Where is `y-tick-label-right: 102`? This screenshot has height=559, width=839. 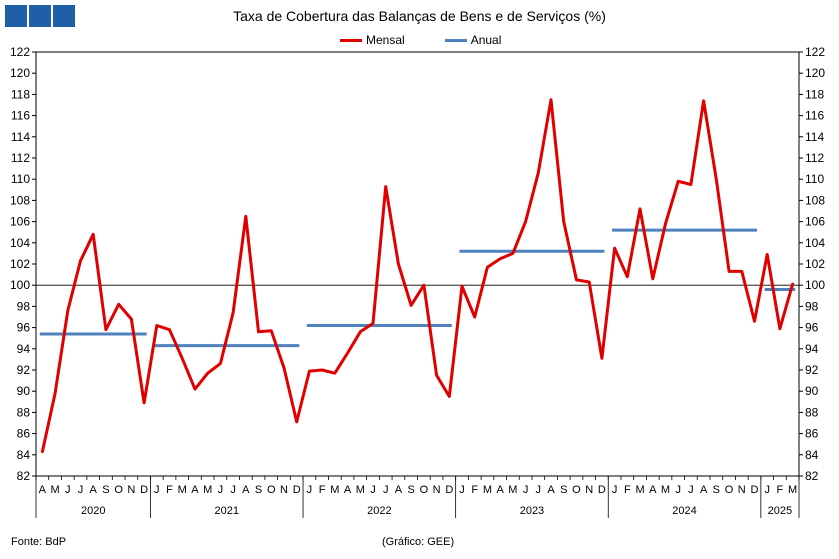
y-tick-label-right: 102 is located at coordinates (815, 264).